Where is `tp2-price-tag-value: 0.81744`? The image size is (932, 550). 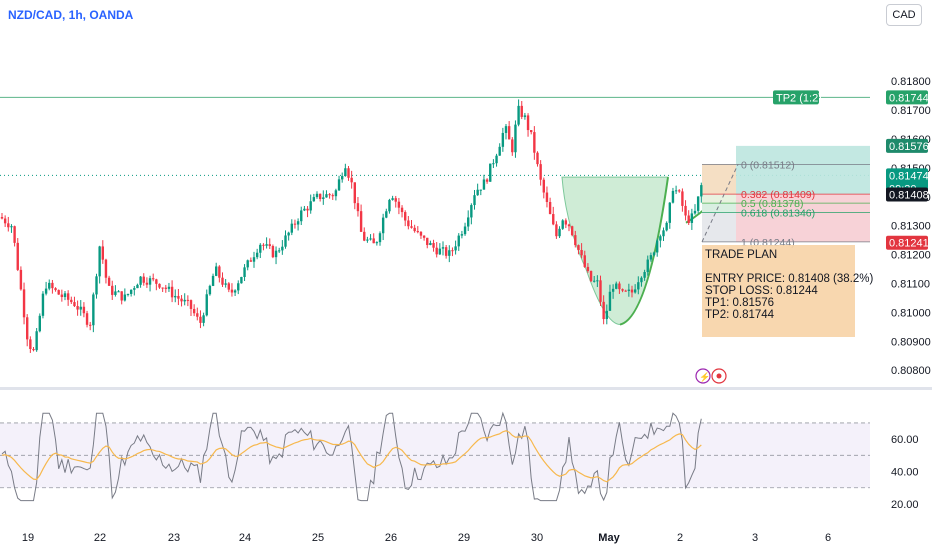
tp2-price-tag-value: 0.81744 is located at coordinates (909, 98).